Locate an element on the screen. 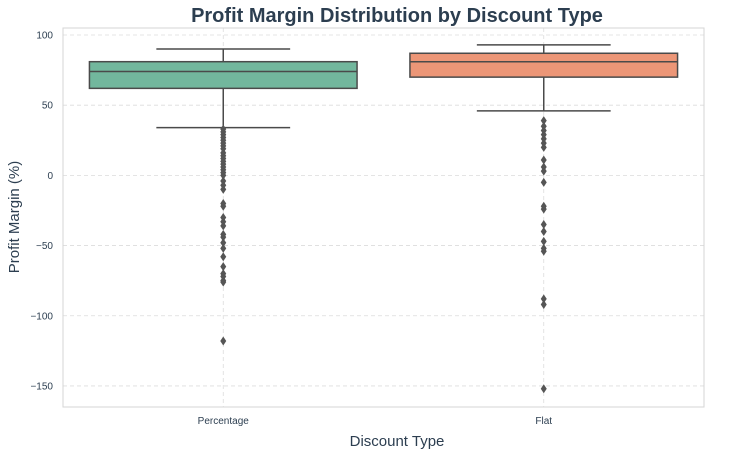  y-tick-label: −50 is located at coordinates (44, 246).